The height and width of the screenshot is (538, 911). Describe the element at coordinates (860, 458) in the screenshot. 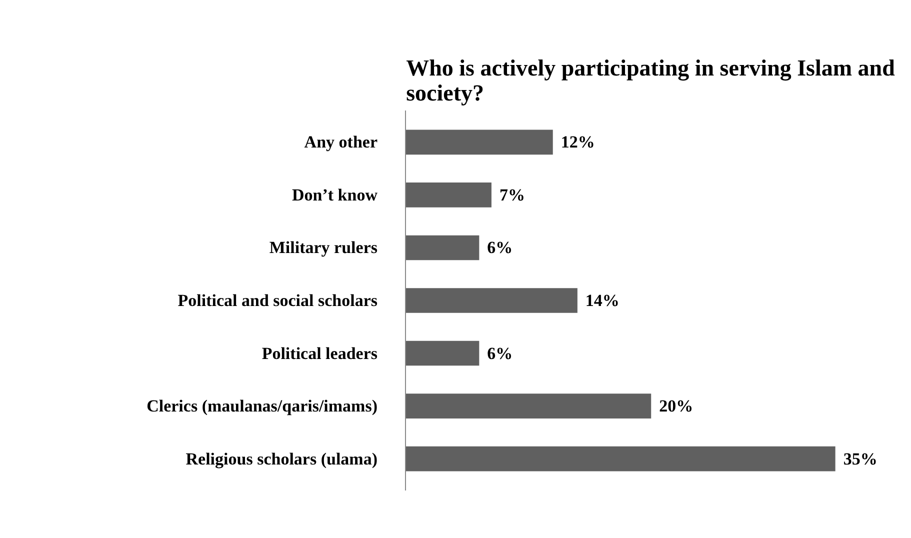

I see `data-label: 35%` at that location.